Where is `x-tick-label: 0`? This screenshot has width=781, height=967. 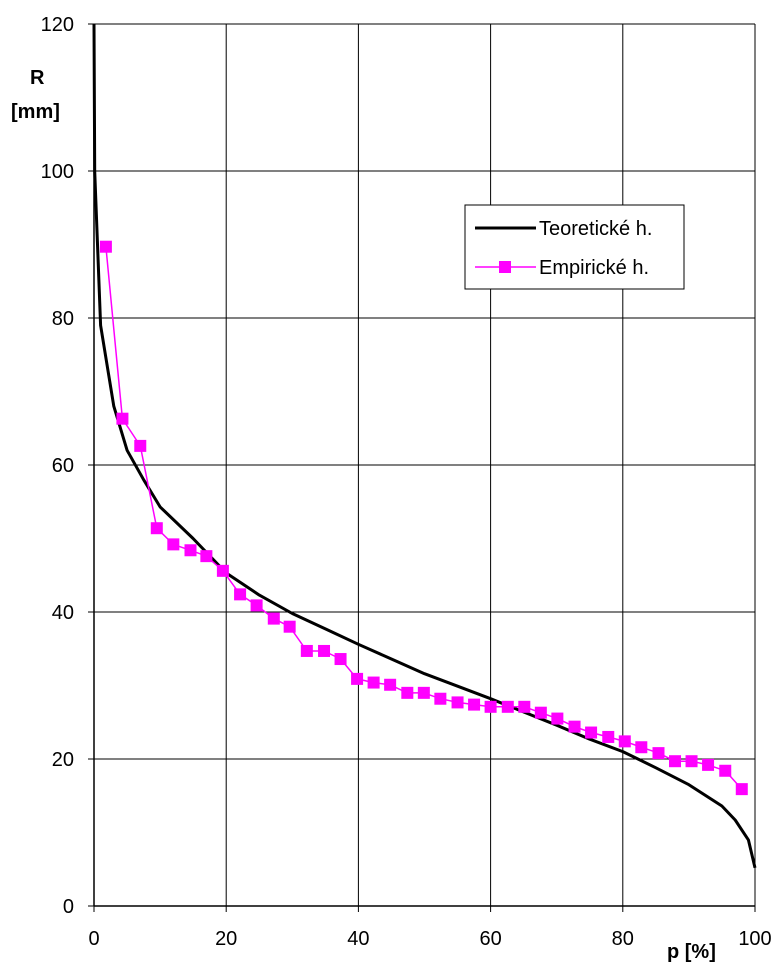
x-tick-label: 0 is located at coordinates (93, 939).